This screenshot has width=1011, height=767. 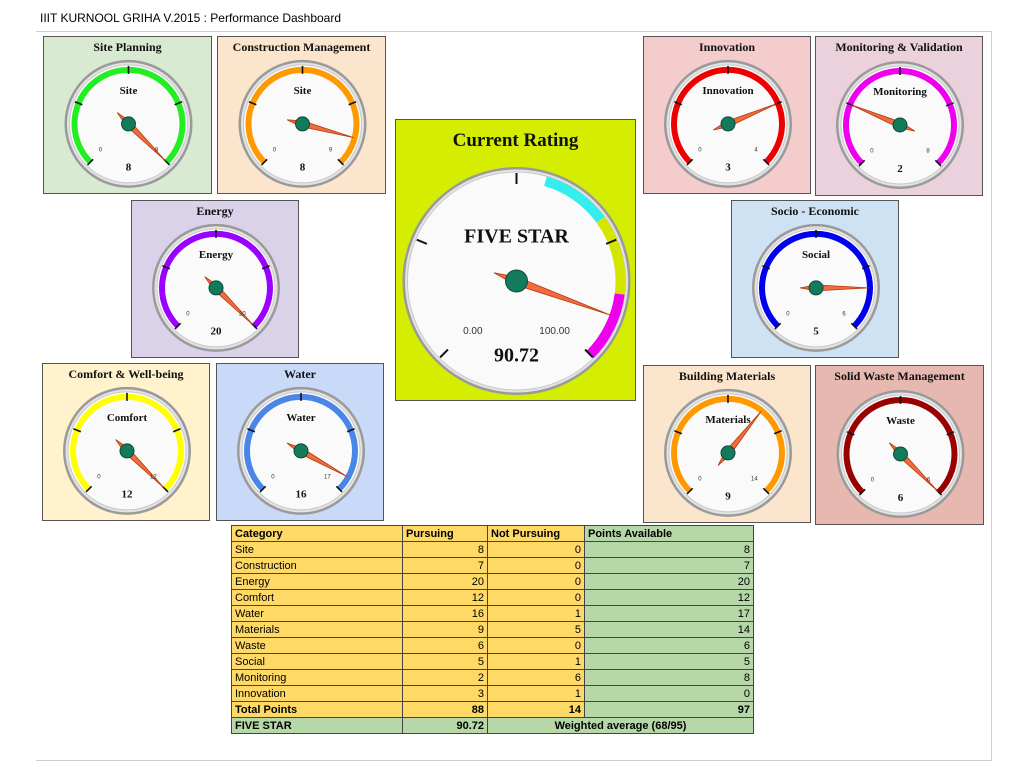 I want to click on cell-not-pursuing: 1, so click(x=536, y=613).